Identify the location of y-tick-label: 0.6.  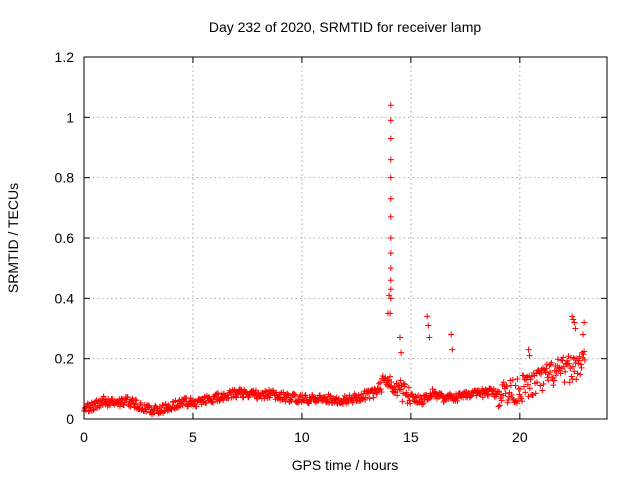
(65, 238).